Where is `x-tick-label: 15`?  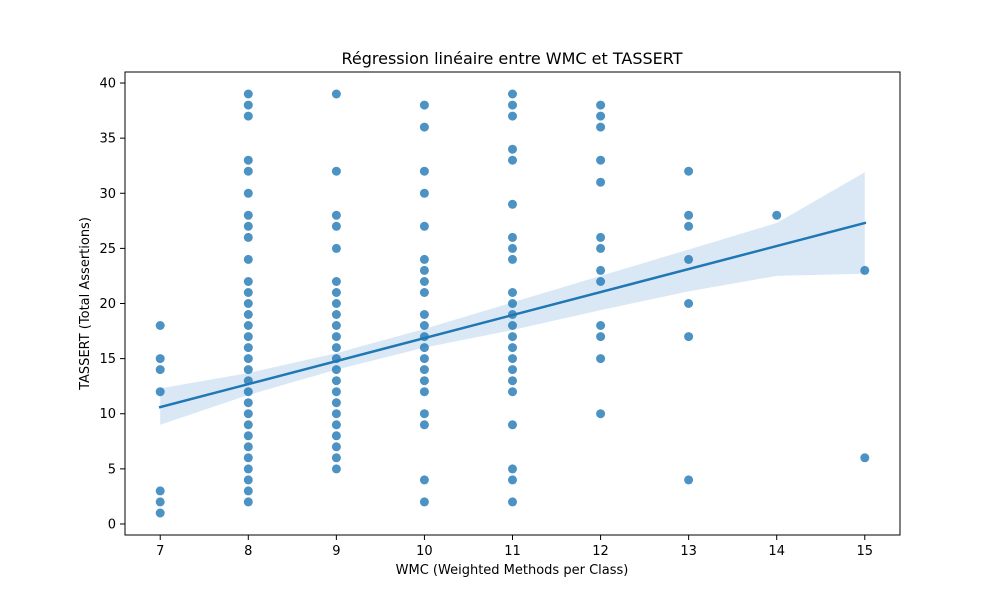
x-tick-label: 15 is located at coordinates (864, 551).